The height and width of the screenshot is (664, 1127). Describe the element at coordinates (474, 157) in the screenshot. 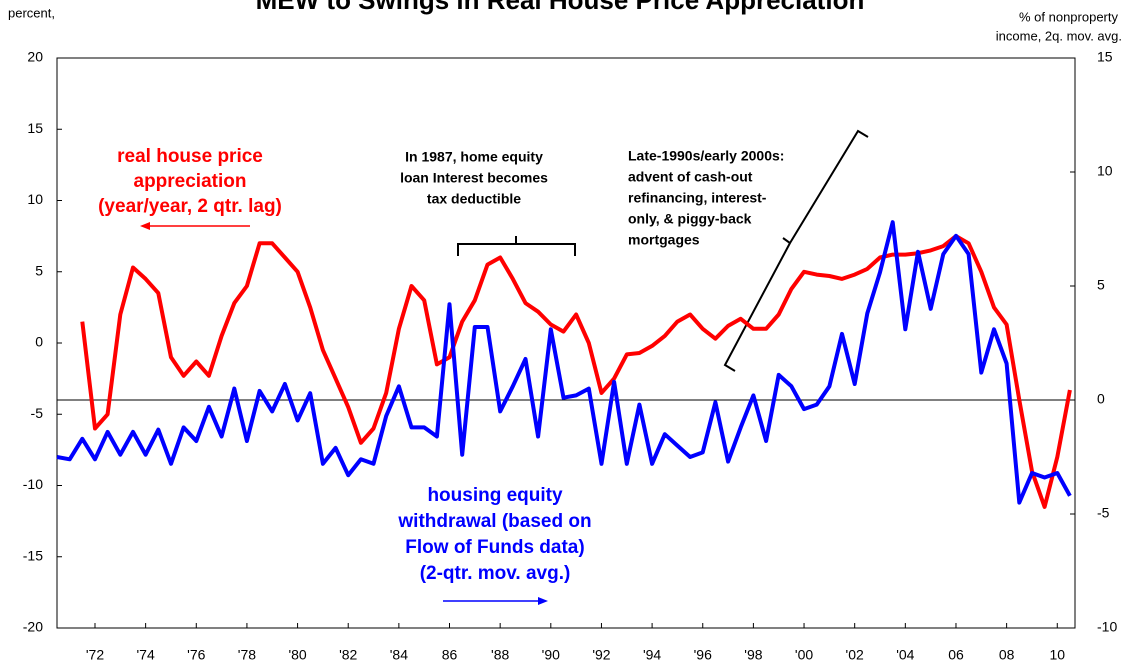

I see `annotation: In 1987, home equity` at that location.